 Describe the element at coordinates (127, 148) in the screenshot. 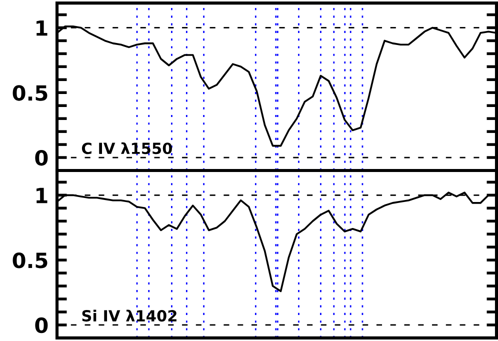

I see `annotation: C IV λ1550` at that location.